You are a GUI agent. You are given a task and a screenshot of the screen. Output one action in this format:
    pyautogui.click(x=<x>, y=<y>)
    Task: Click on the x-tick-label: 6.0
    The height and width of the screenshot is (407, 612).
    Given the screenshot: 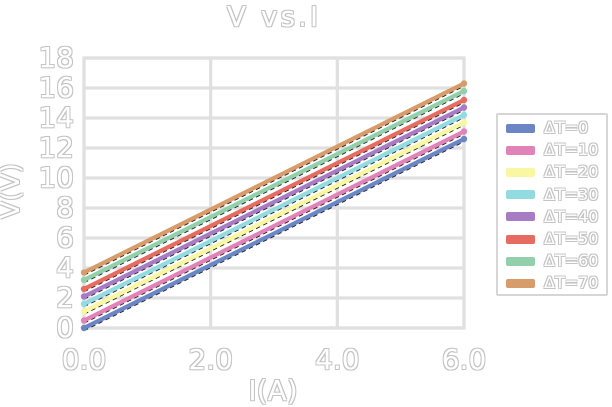 What is the action you would take?
    pyautogui.click(x=464, y=359)
    